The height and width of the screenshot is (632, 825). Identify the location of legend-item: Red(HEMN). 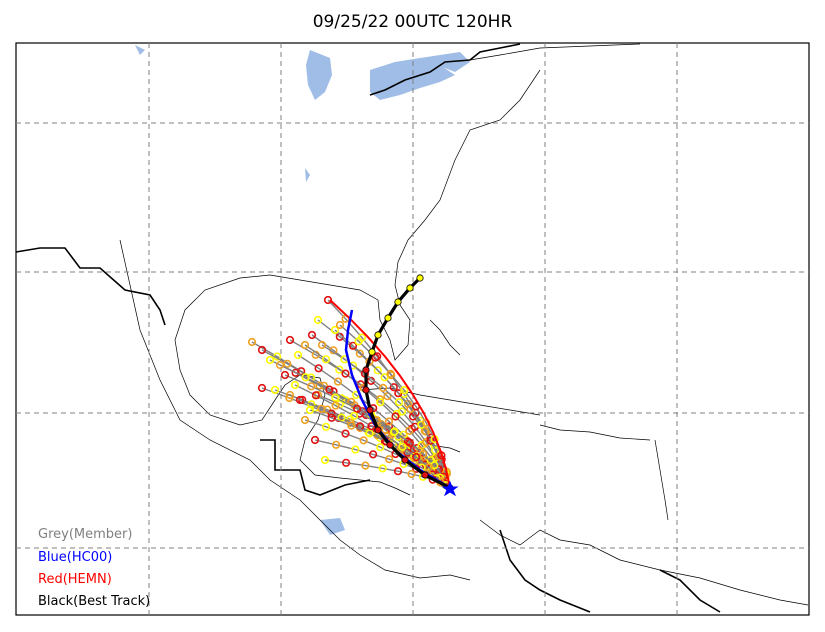
(75, 579).